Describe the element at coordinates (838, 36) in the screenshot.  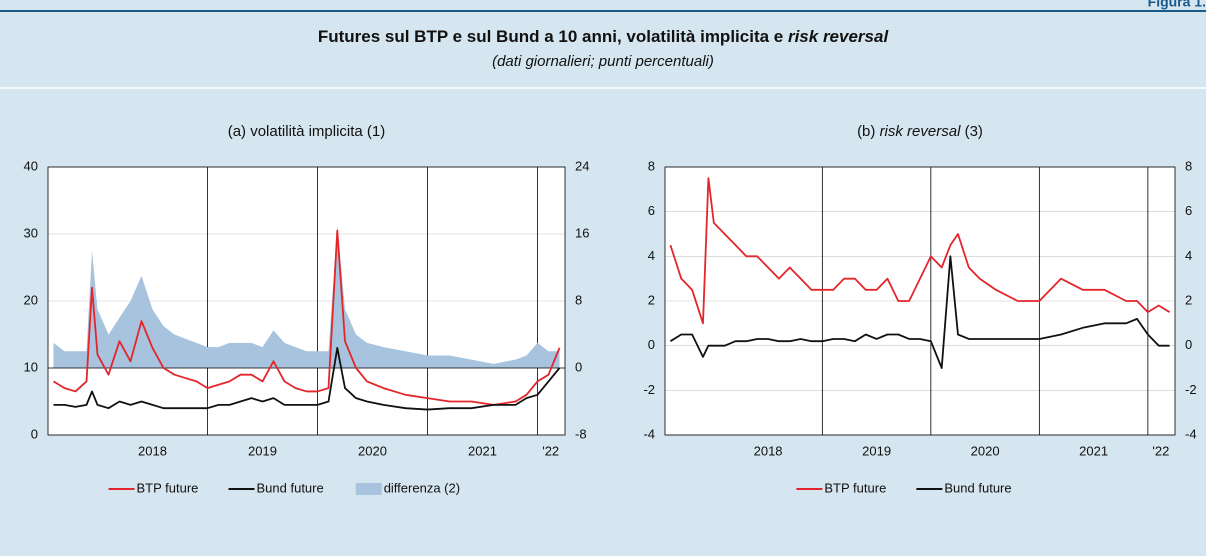
I see `title-part: risk reversal` at that location.